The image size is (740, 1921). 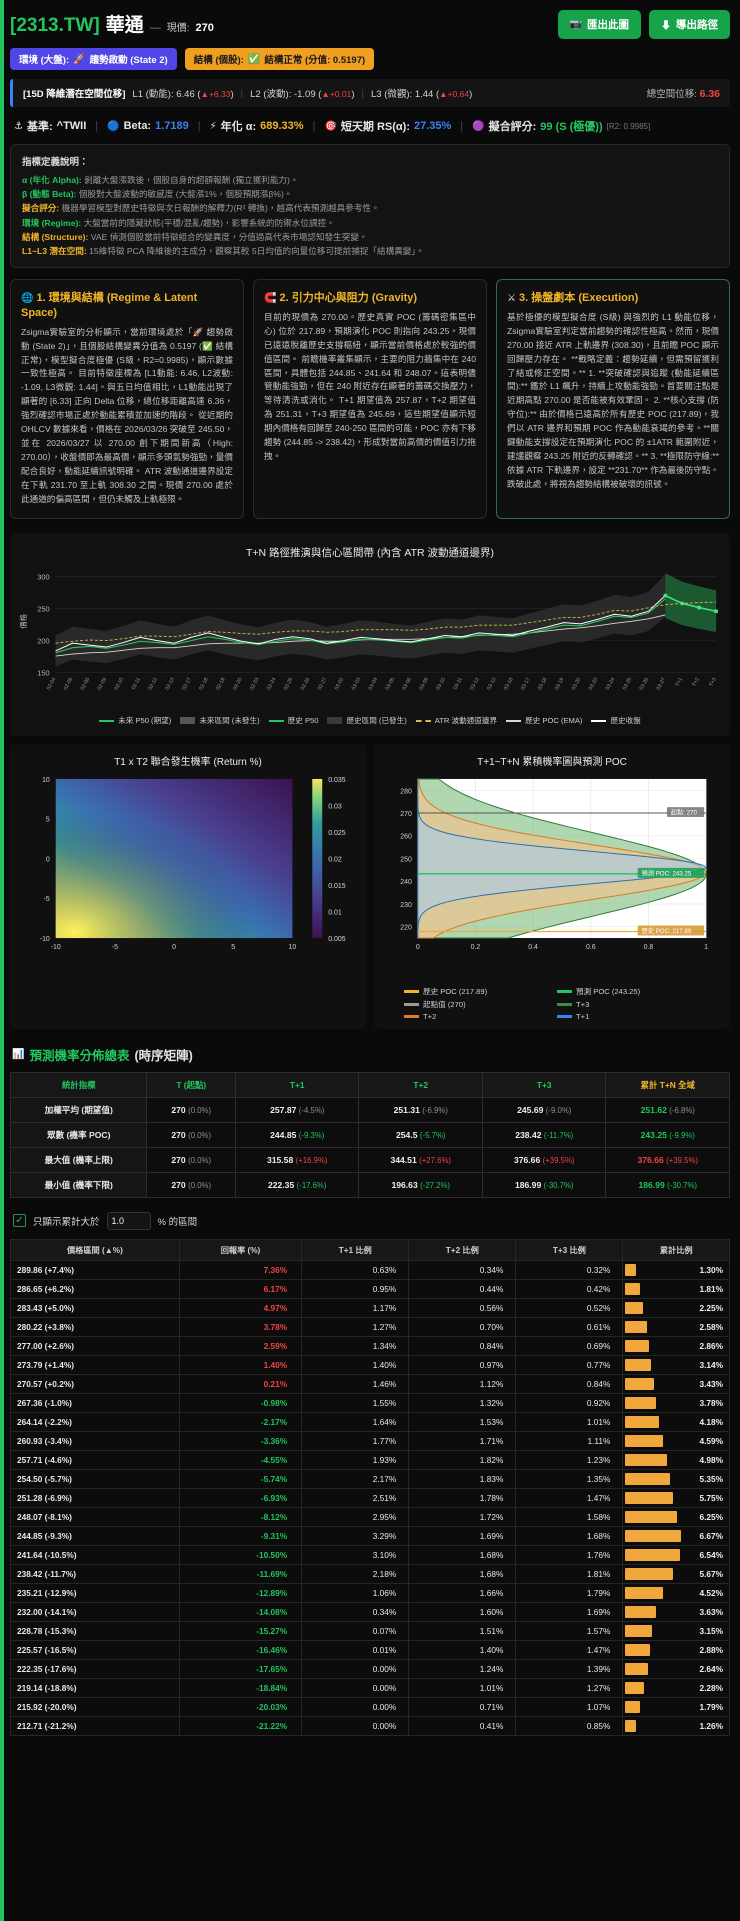 What do you see at coordinates (240, 1440) in the screenshot?
I see `dist-return: -3.36%` at bounding box center [240, 1440].